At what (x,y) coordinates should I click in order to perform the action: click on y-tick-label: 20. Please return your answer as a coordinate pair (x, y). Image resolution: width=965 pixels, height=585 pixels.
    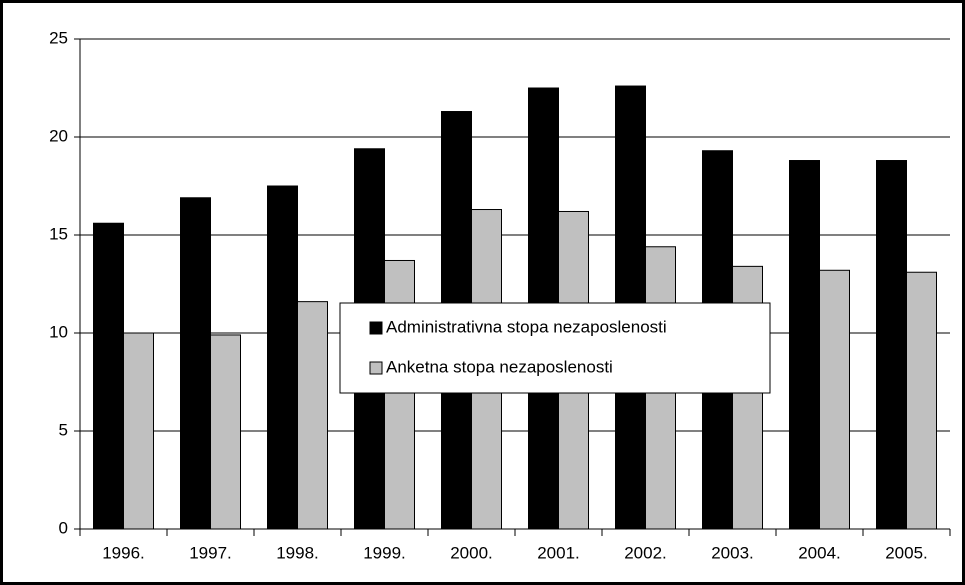
    Looking at the image, I should click on (58, 135).